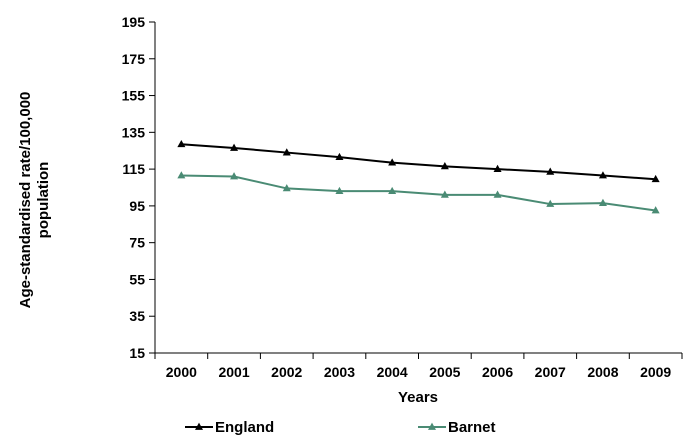  What do you see at coordinates (137, 353) in the screenshot?
I see `y-tick-label: 15` at bounding box center [137, 353].